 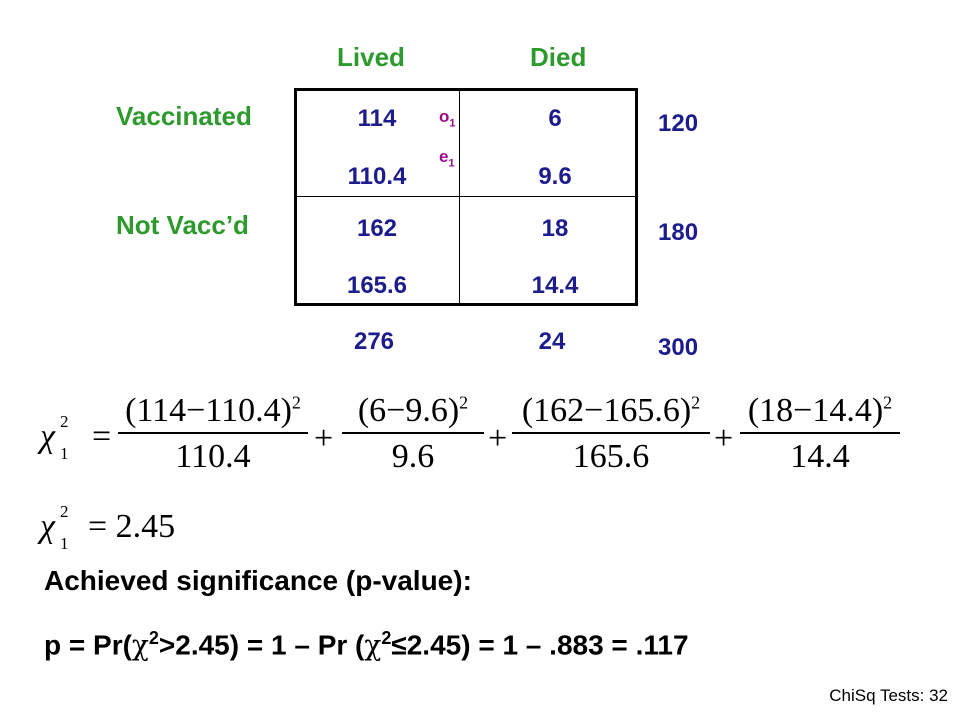 What do you see at coordinates (213, 434) in the screenshot?
I see `fraction-term-1: (114−110.4)2 110.4` at bounding box center [213, 434].